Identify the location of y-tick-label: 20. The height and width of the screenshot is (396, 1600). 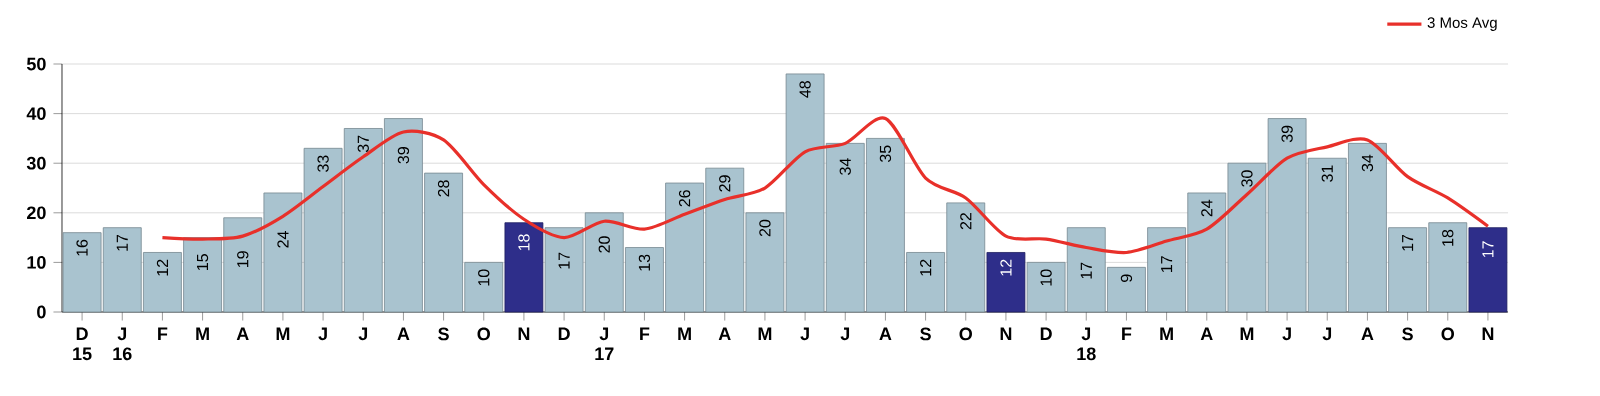
(36, 213).